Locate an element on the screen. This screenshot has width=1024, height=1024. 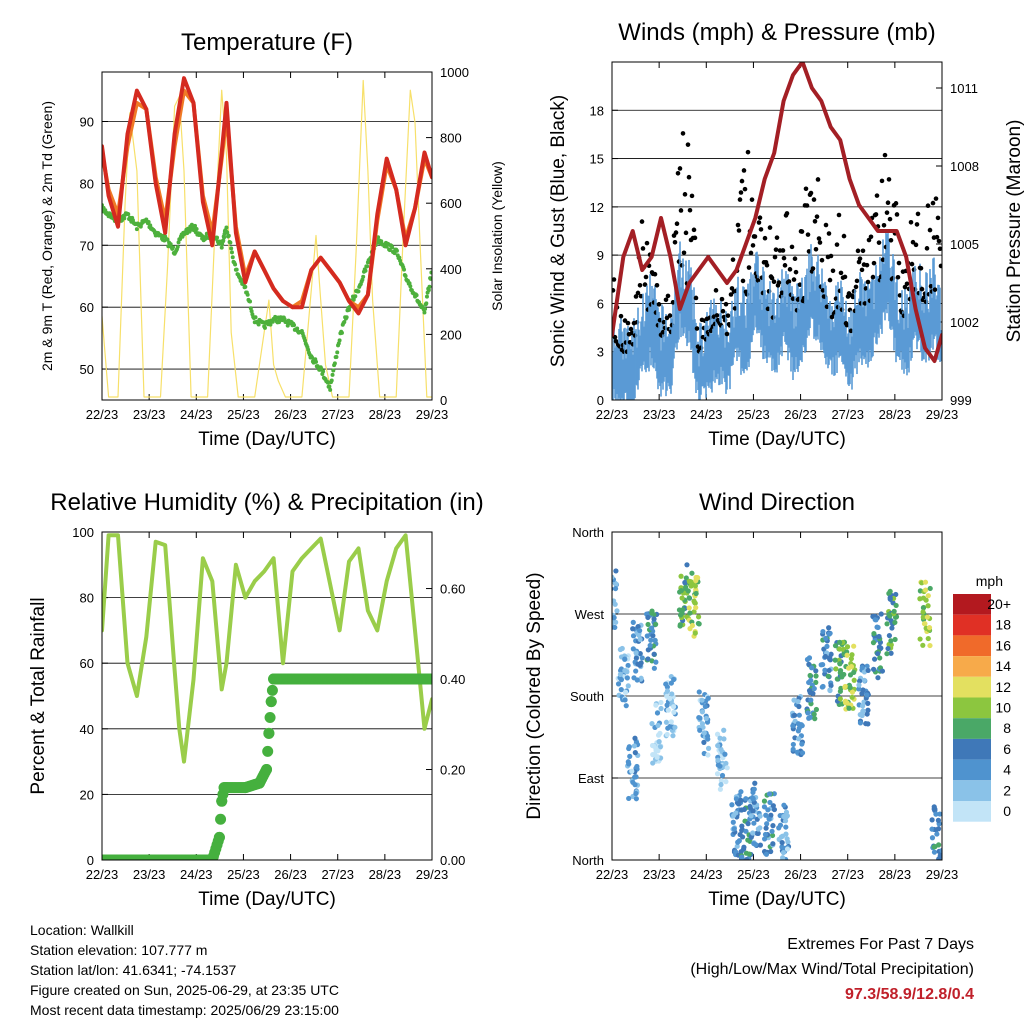
direction-xtick-label: 22/23 is located at coordinates (612, 874).